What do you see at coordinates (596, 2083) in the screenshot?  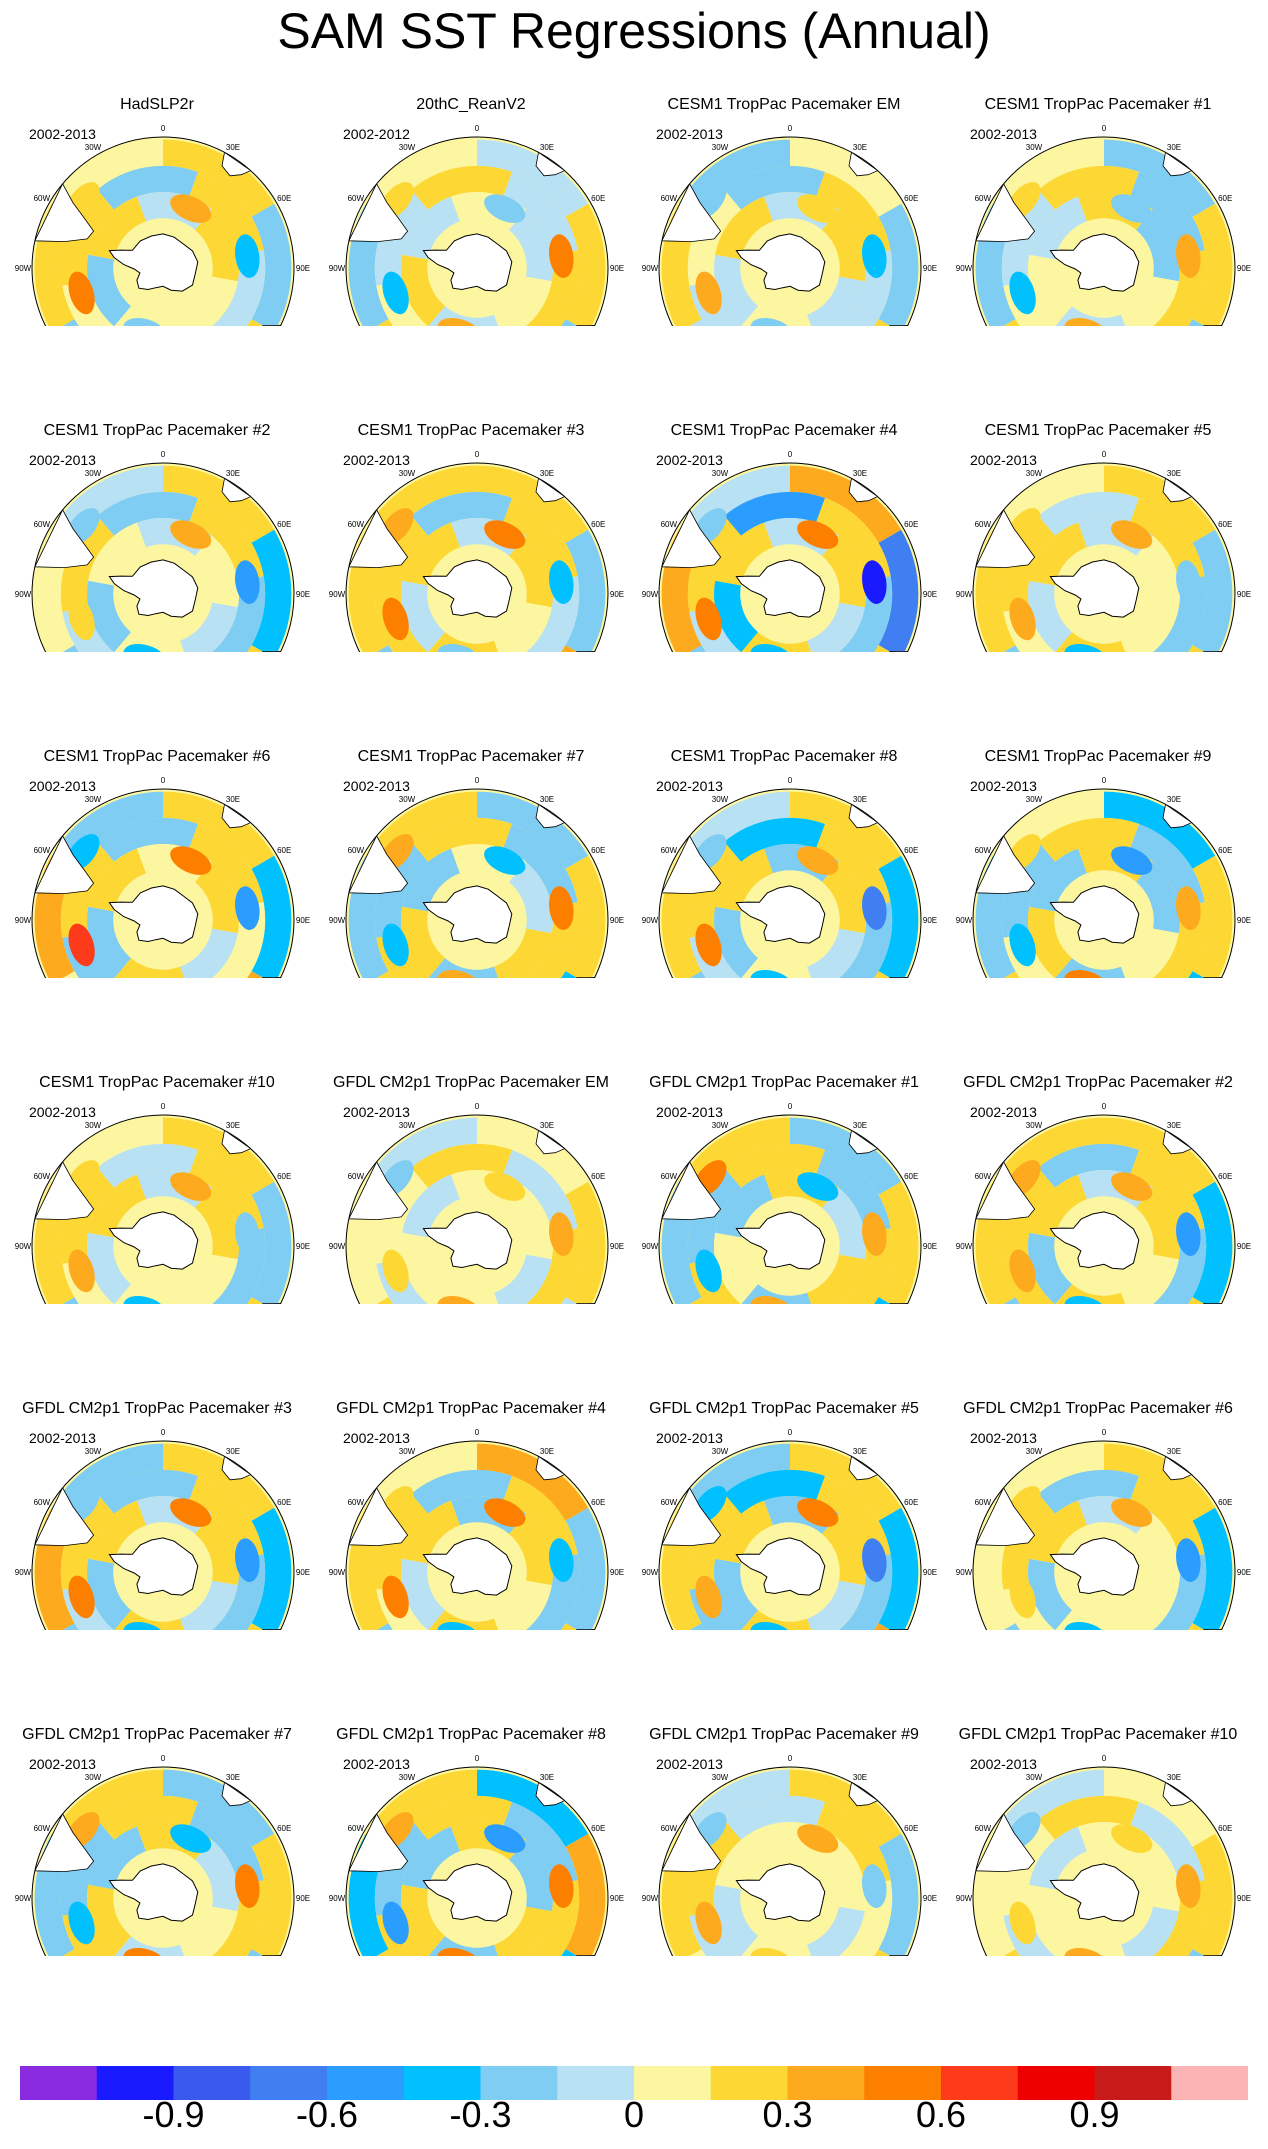 I see `colorbar-segment` at bounding box center [596, 2083].